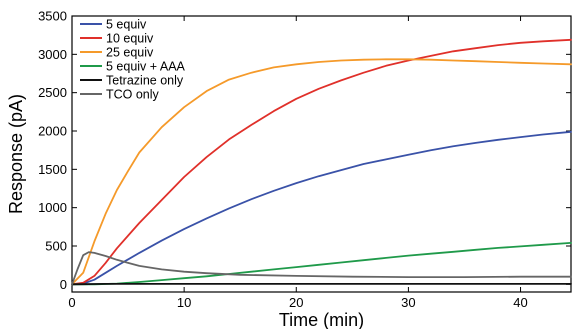 The width and height of the screenshot is (572, 329). I want to click on y-axis-title: Response (pA), so click(16, 154).